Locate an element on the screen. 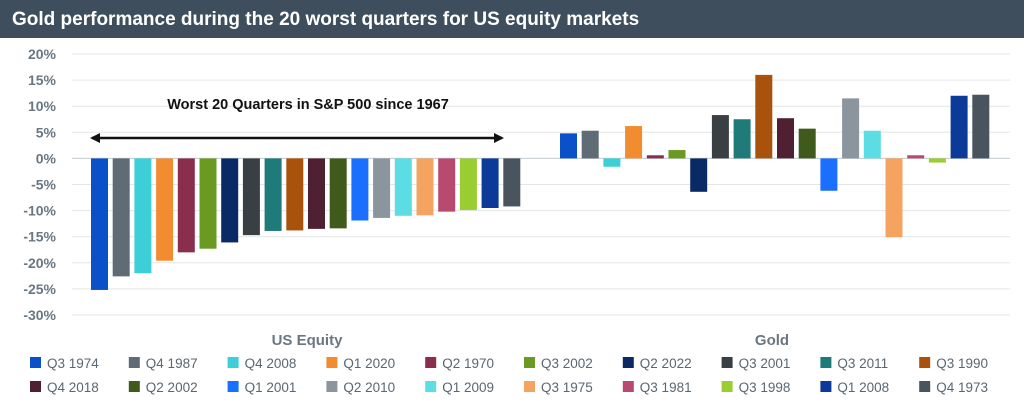  legend-label: Q3 2001 is located at coordinates (765, 363).